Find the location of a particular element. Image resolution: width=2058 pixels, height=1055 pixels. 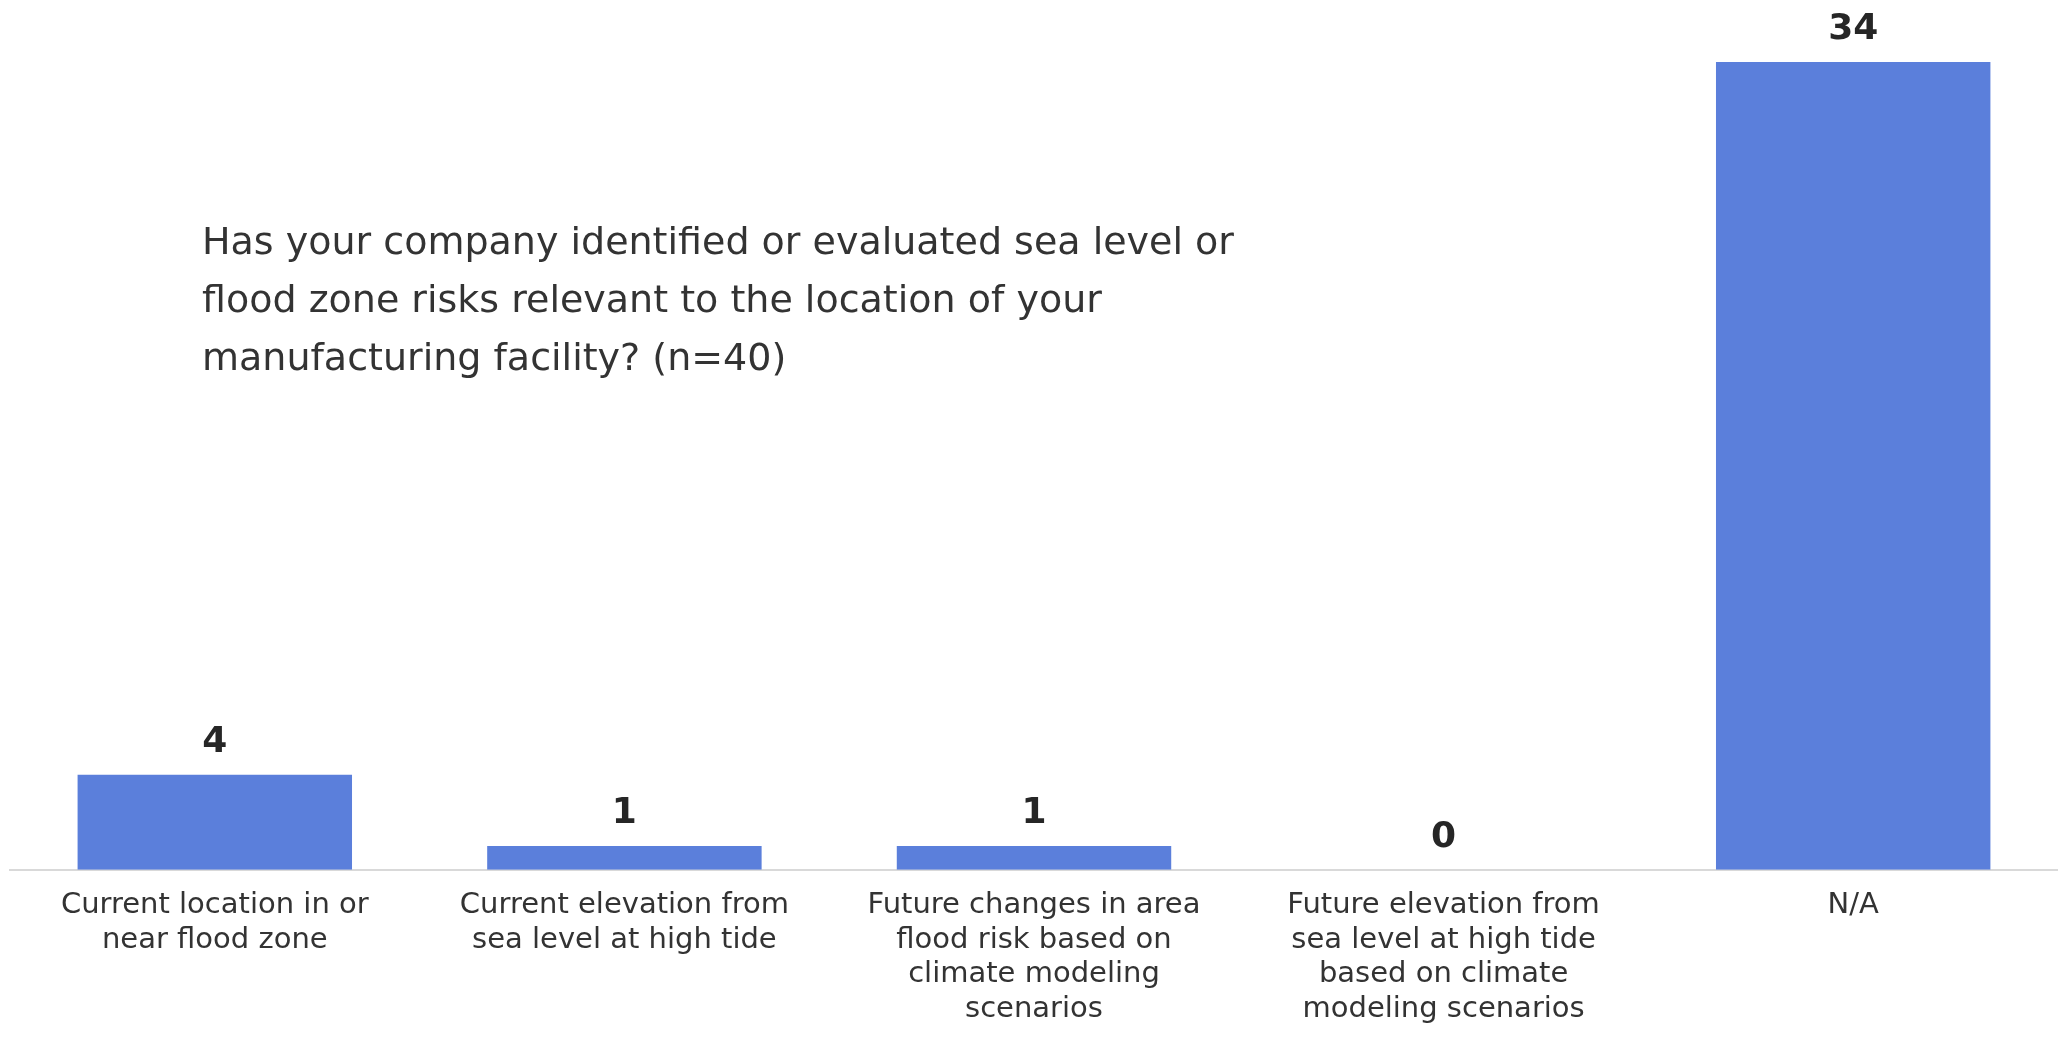

data-label: 4 is located at coordinates (215, 740).